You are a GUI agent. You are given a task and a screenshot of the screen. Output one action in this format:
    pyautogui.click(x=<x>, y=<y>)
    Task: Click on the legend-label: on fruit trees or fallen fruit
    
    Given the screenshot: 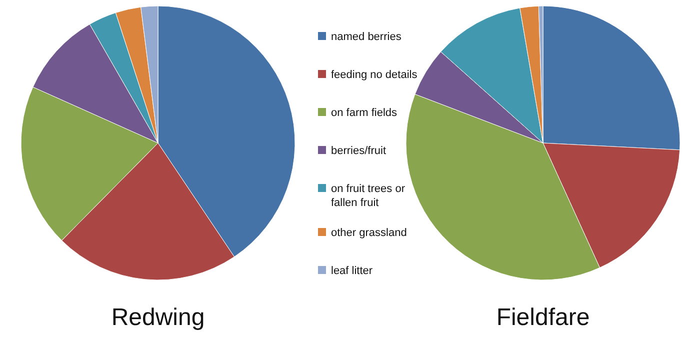 What is the action you would take?
    pyautogui.click(x=368, y=196)
    